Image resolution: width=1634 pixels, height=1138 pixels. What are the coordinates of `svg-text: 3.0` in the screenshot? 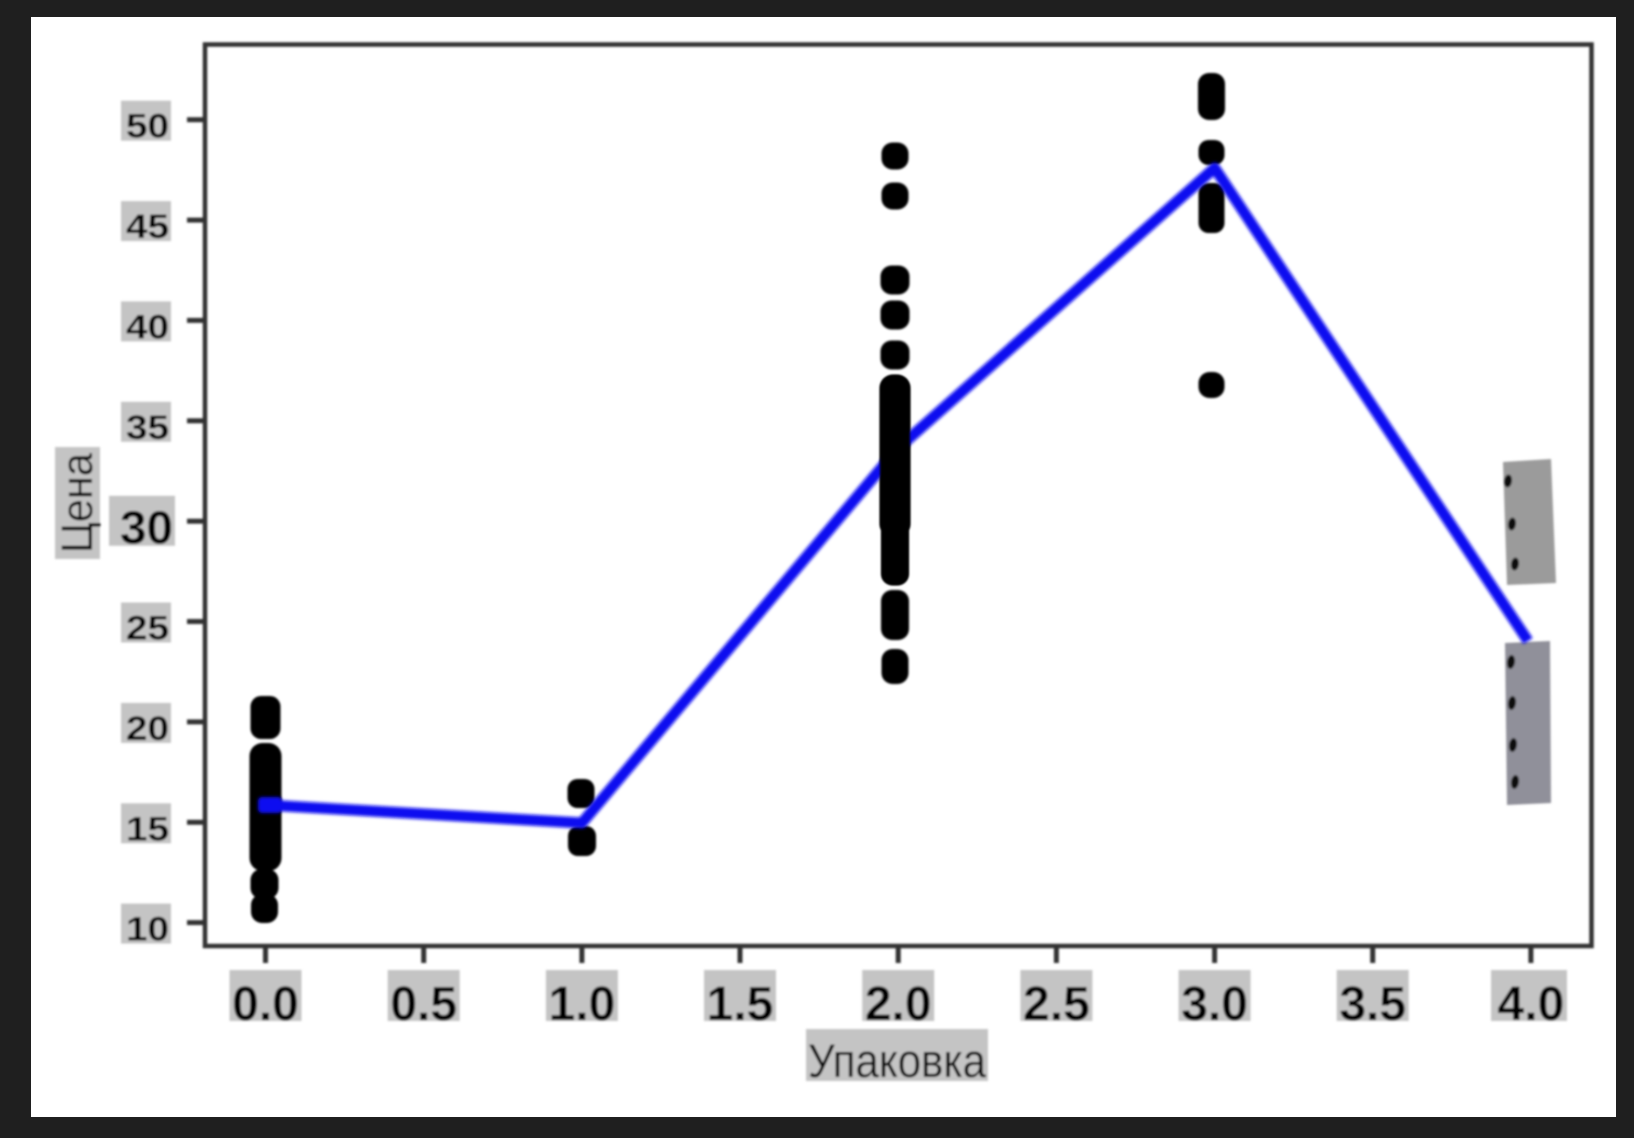 It's located at (1214, 1004).